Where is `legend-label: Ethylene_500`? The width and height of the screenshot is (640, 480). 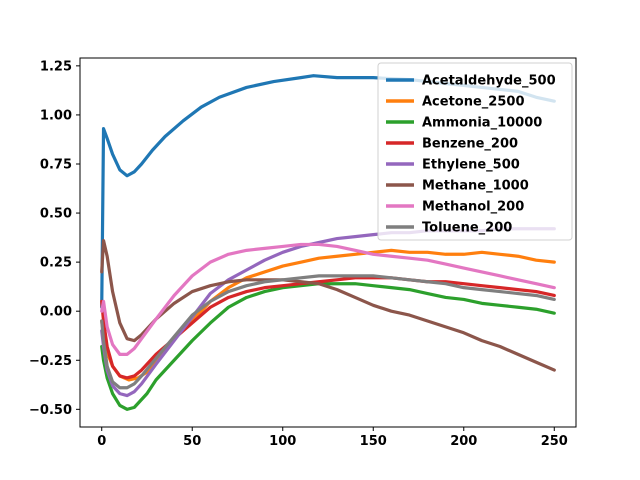 legend-label: Ethylene_500 is located at coordinates (471, 165).